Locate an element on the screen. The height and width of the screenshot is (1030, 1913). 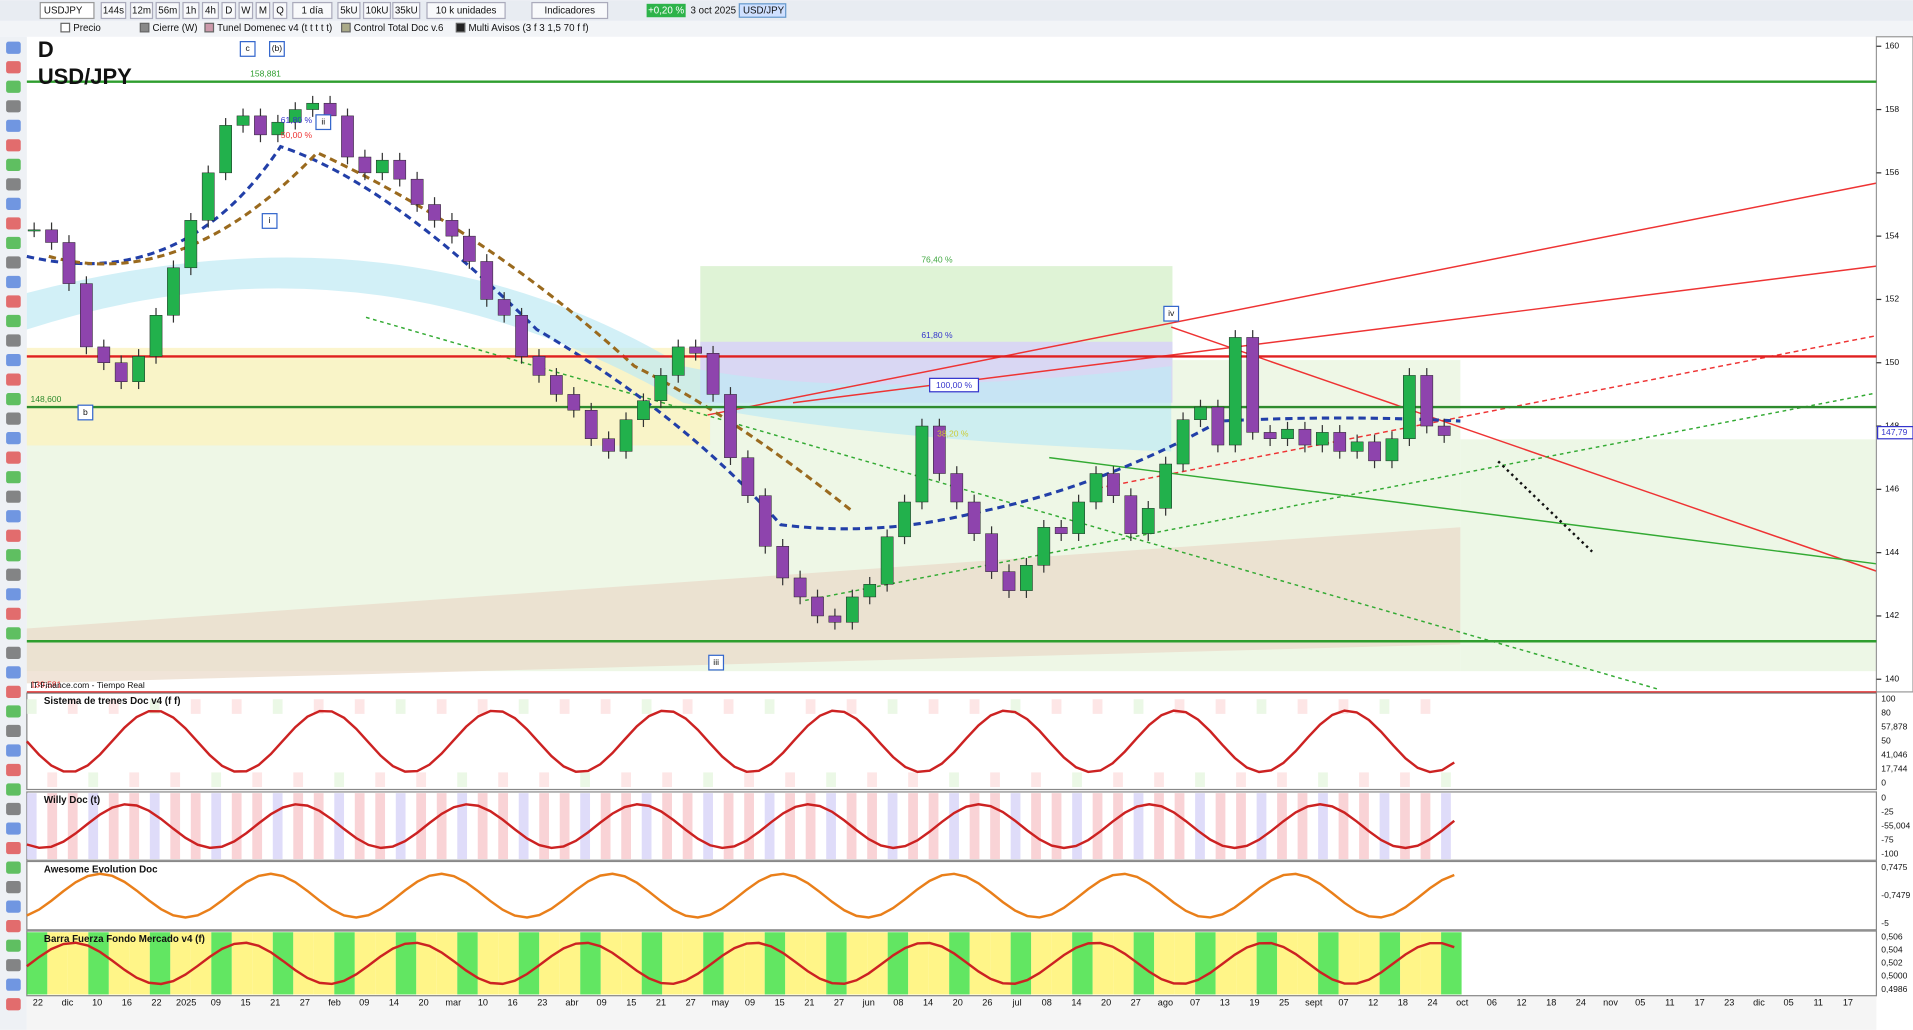
toolbar-button-label: 1 día is located at coordinates (312, 11).